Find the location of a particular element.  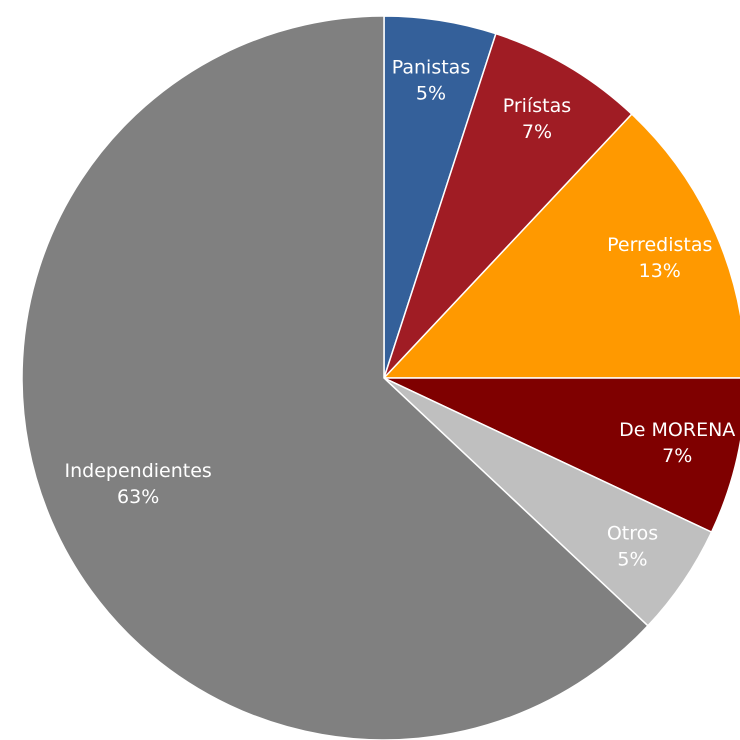

slice-label: Panistas is located at coordinates (431, 68).